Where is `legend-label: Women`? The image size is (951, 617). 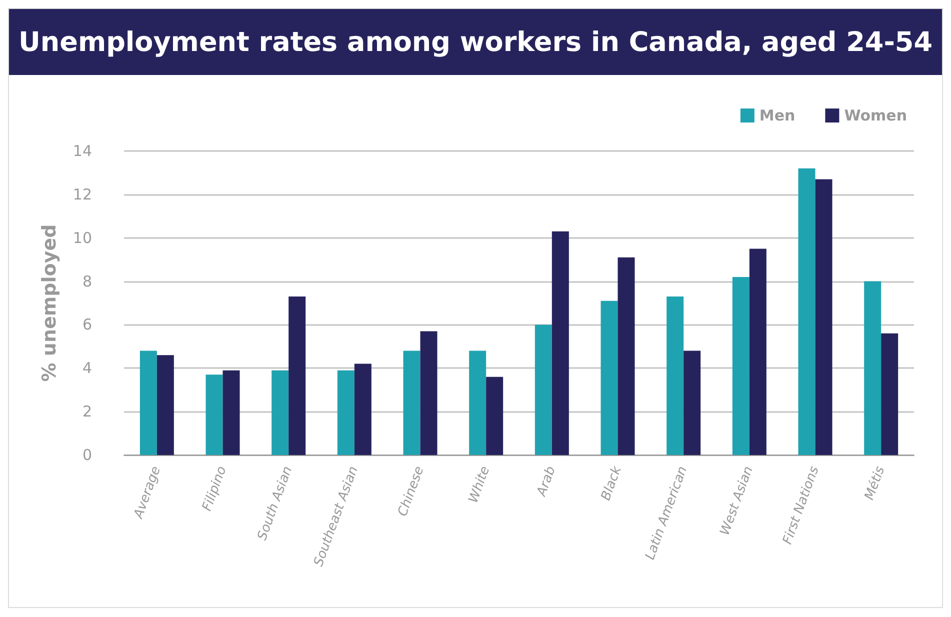 legend-label: Women is located at coordinates (876, 115).